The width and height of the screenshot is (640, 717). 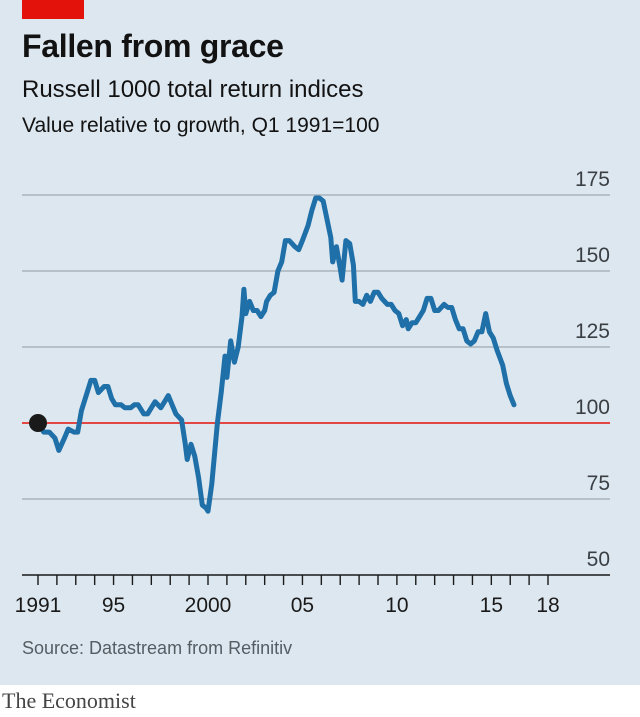 I want to click on source-note: Source: Datastream from Refinitiv, so click(x=157, y=648).